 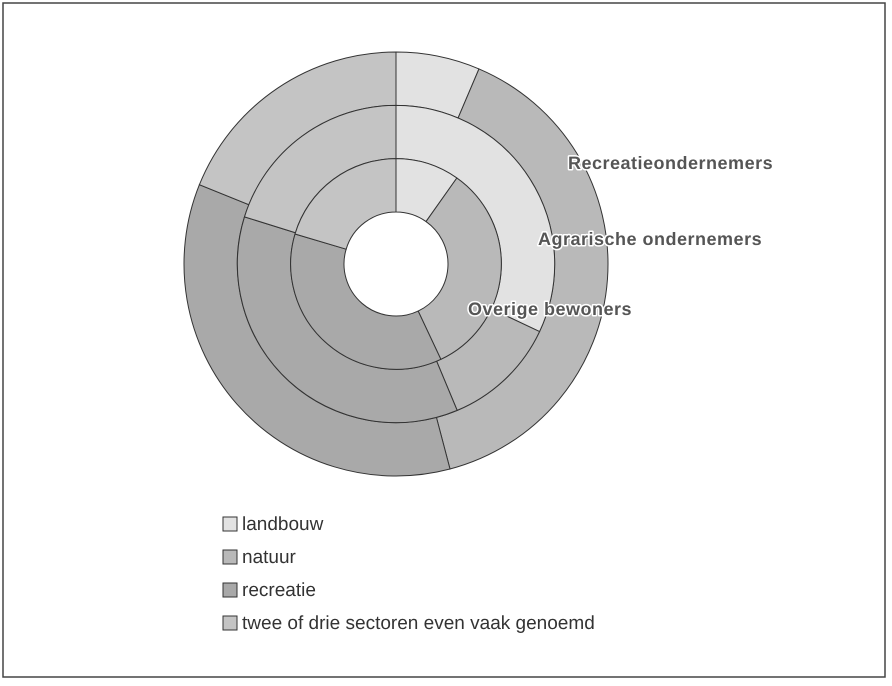 I want to click on legend-label: twee of drie sectoren even vaak genoemd, so click(x=418, y=623).